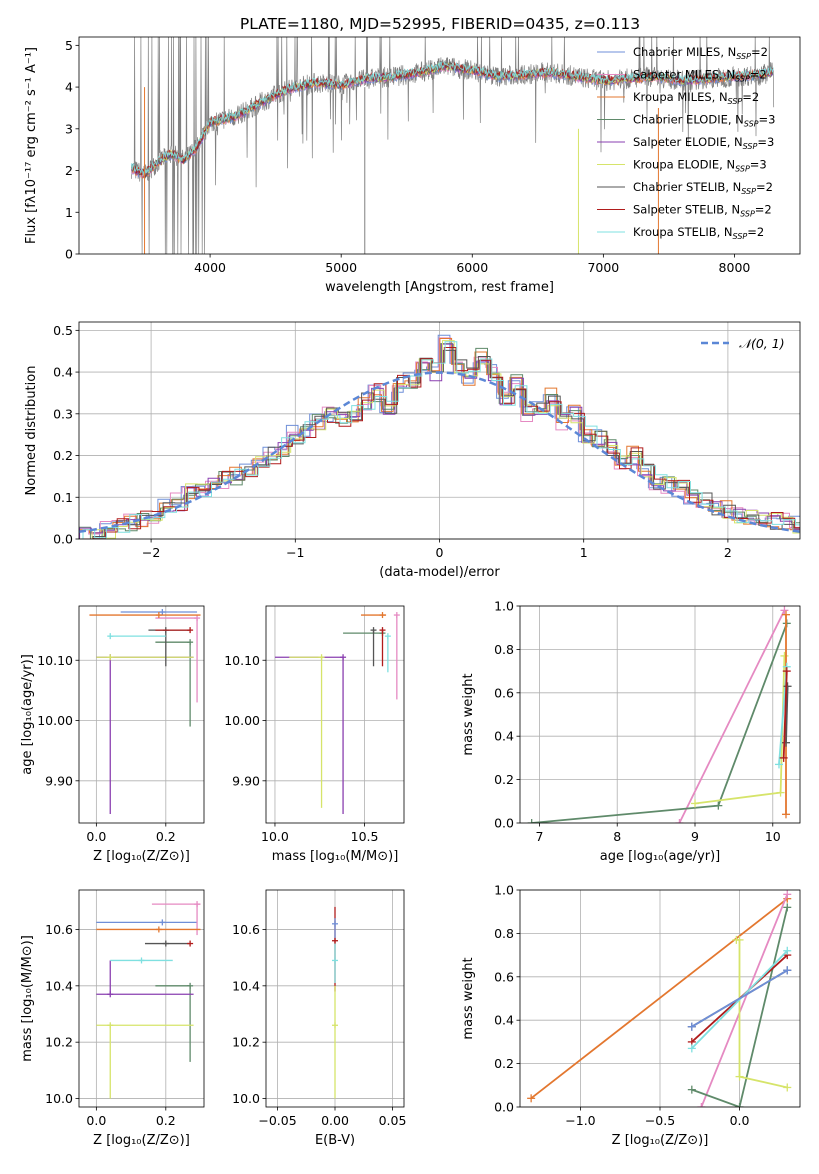 The height and width of the screenshot is (1174, 819). I want to click on axes-mass-vs-ebv: −0.05 0.00 0.05 10.0 10.2 10.4 10.6 E(B-V), so click(319, 1018).